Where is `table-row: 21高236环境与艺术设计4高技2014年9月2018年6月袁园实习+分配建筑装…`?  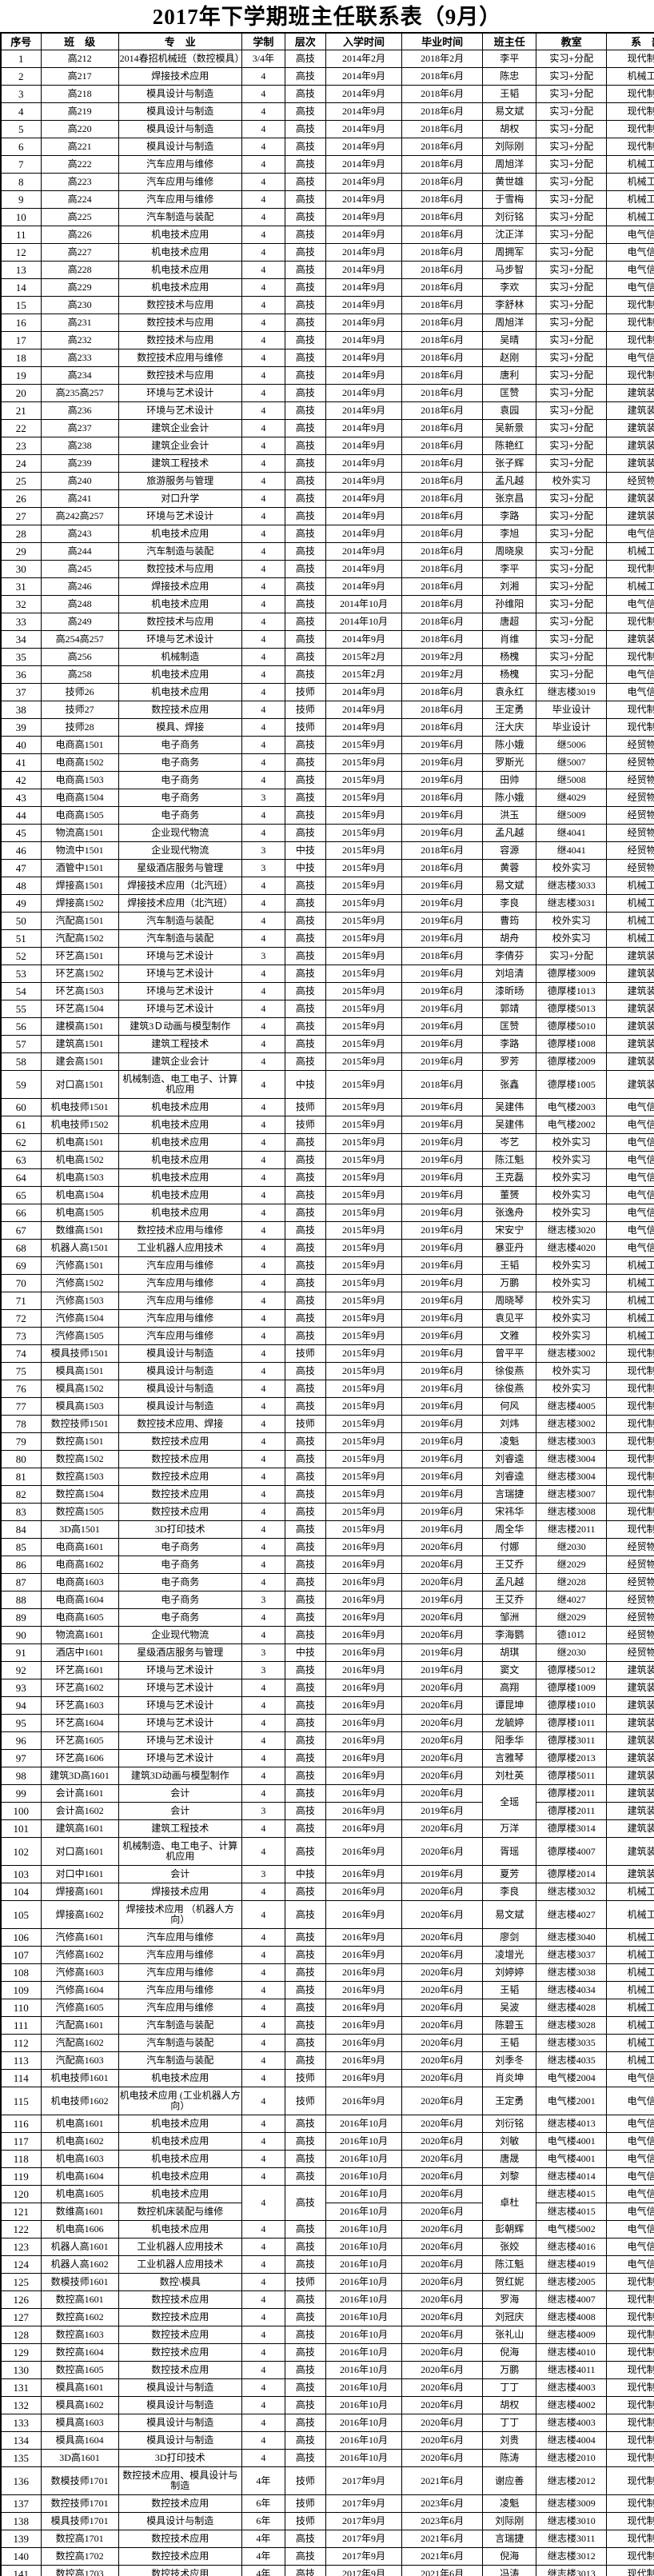 table-row: 21高236环境与艺术设计4高技2014年9月2018年6月袁园实习+分配建筑装… is located at coordinates (327, 411).